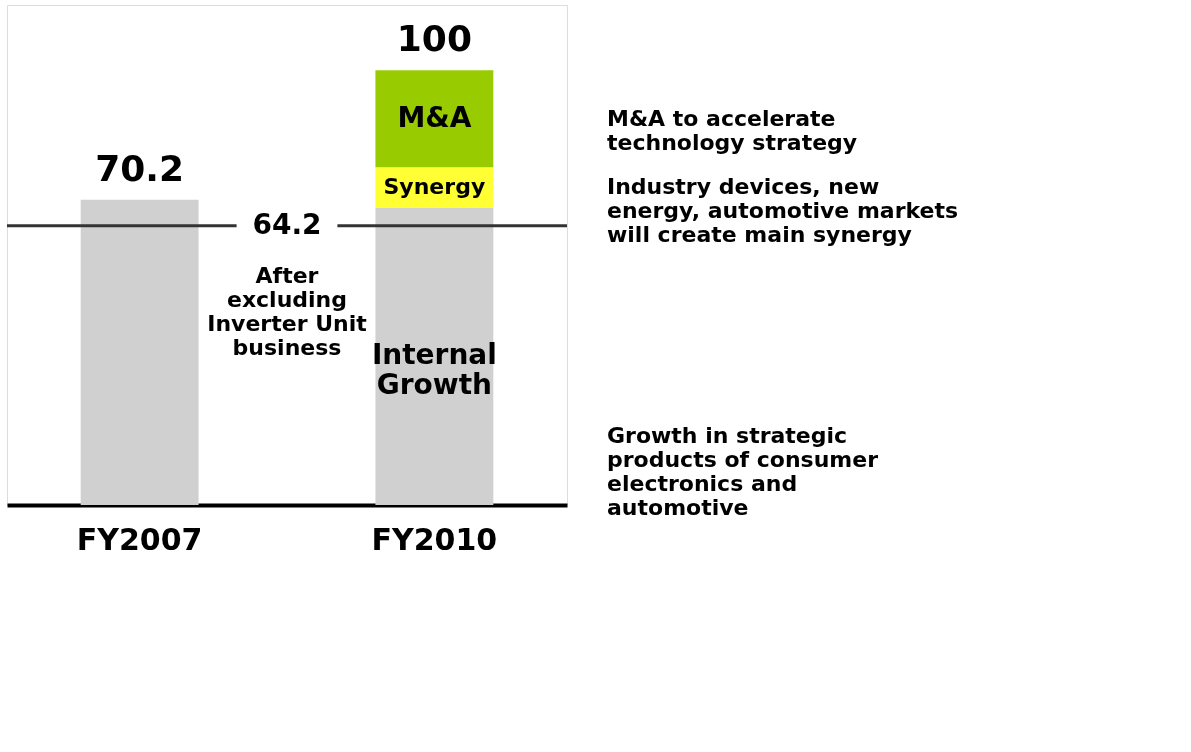  I want to click on text: Industry devices, new energy, automotive markets will create main synergy, so click(783, 211).